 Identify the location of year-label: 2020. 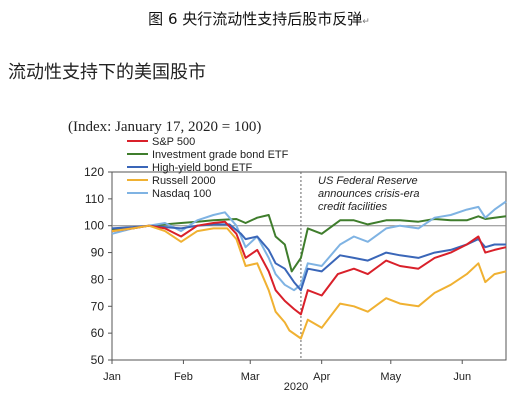
(296, 387).